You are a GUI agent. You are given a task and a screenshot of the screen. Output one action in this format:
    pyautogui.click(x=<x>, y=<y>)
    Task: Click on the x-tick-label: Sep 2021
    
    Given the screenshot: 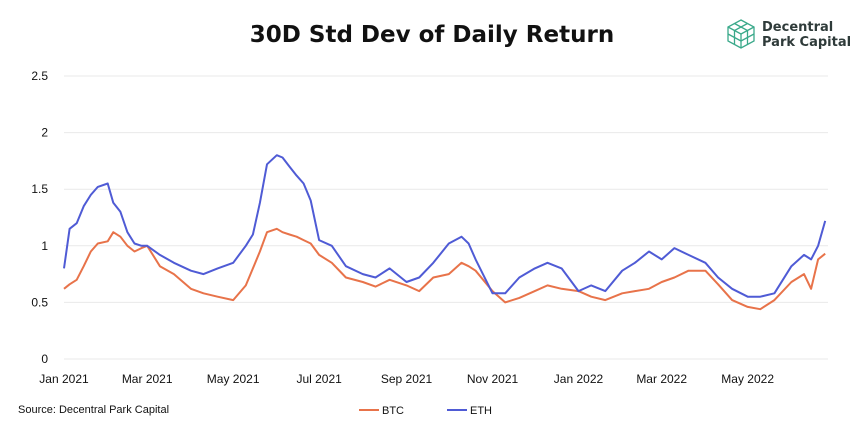 What is the action you would take?
    pyautogui.click(x=407, y=379)
    